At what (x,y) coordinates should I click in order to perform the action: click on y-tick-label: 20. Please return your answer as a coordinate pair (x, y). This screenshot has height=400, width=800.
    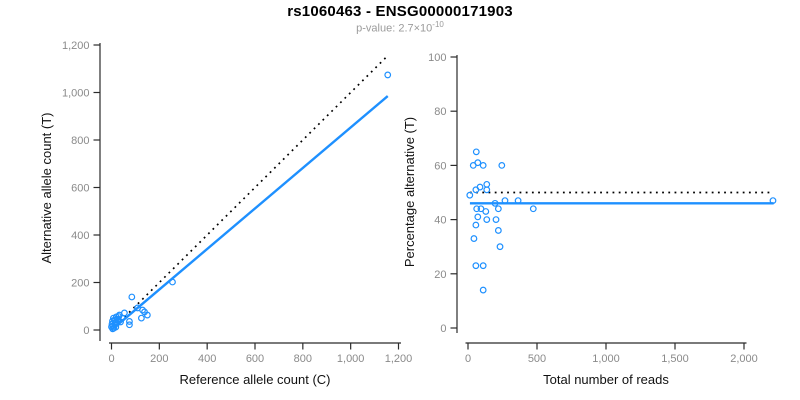
    Looking at the image, I should click on (440, 275).